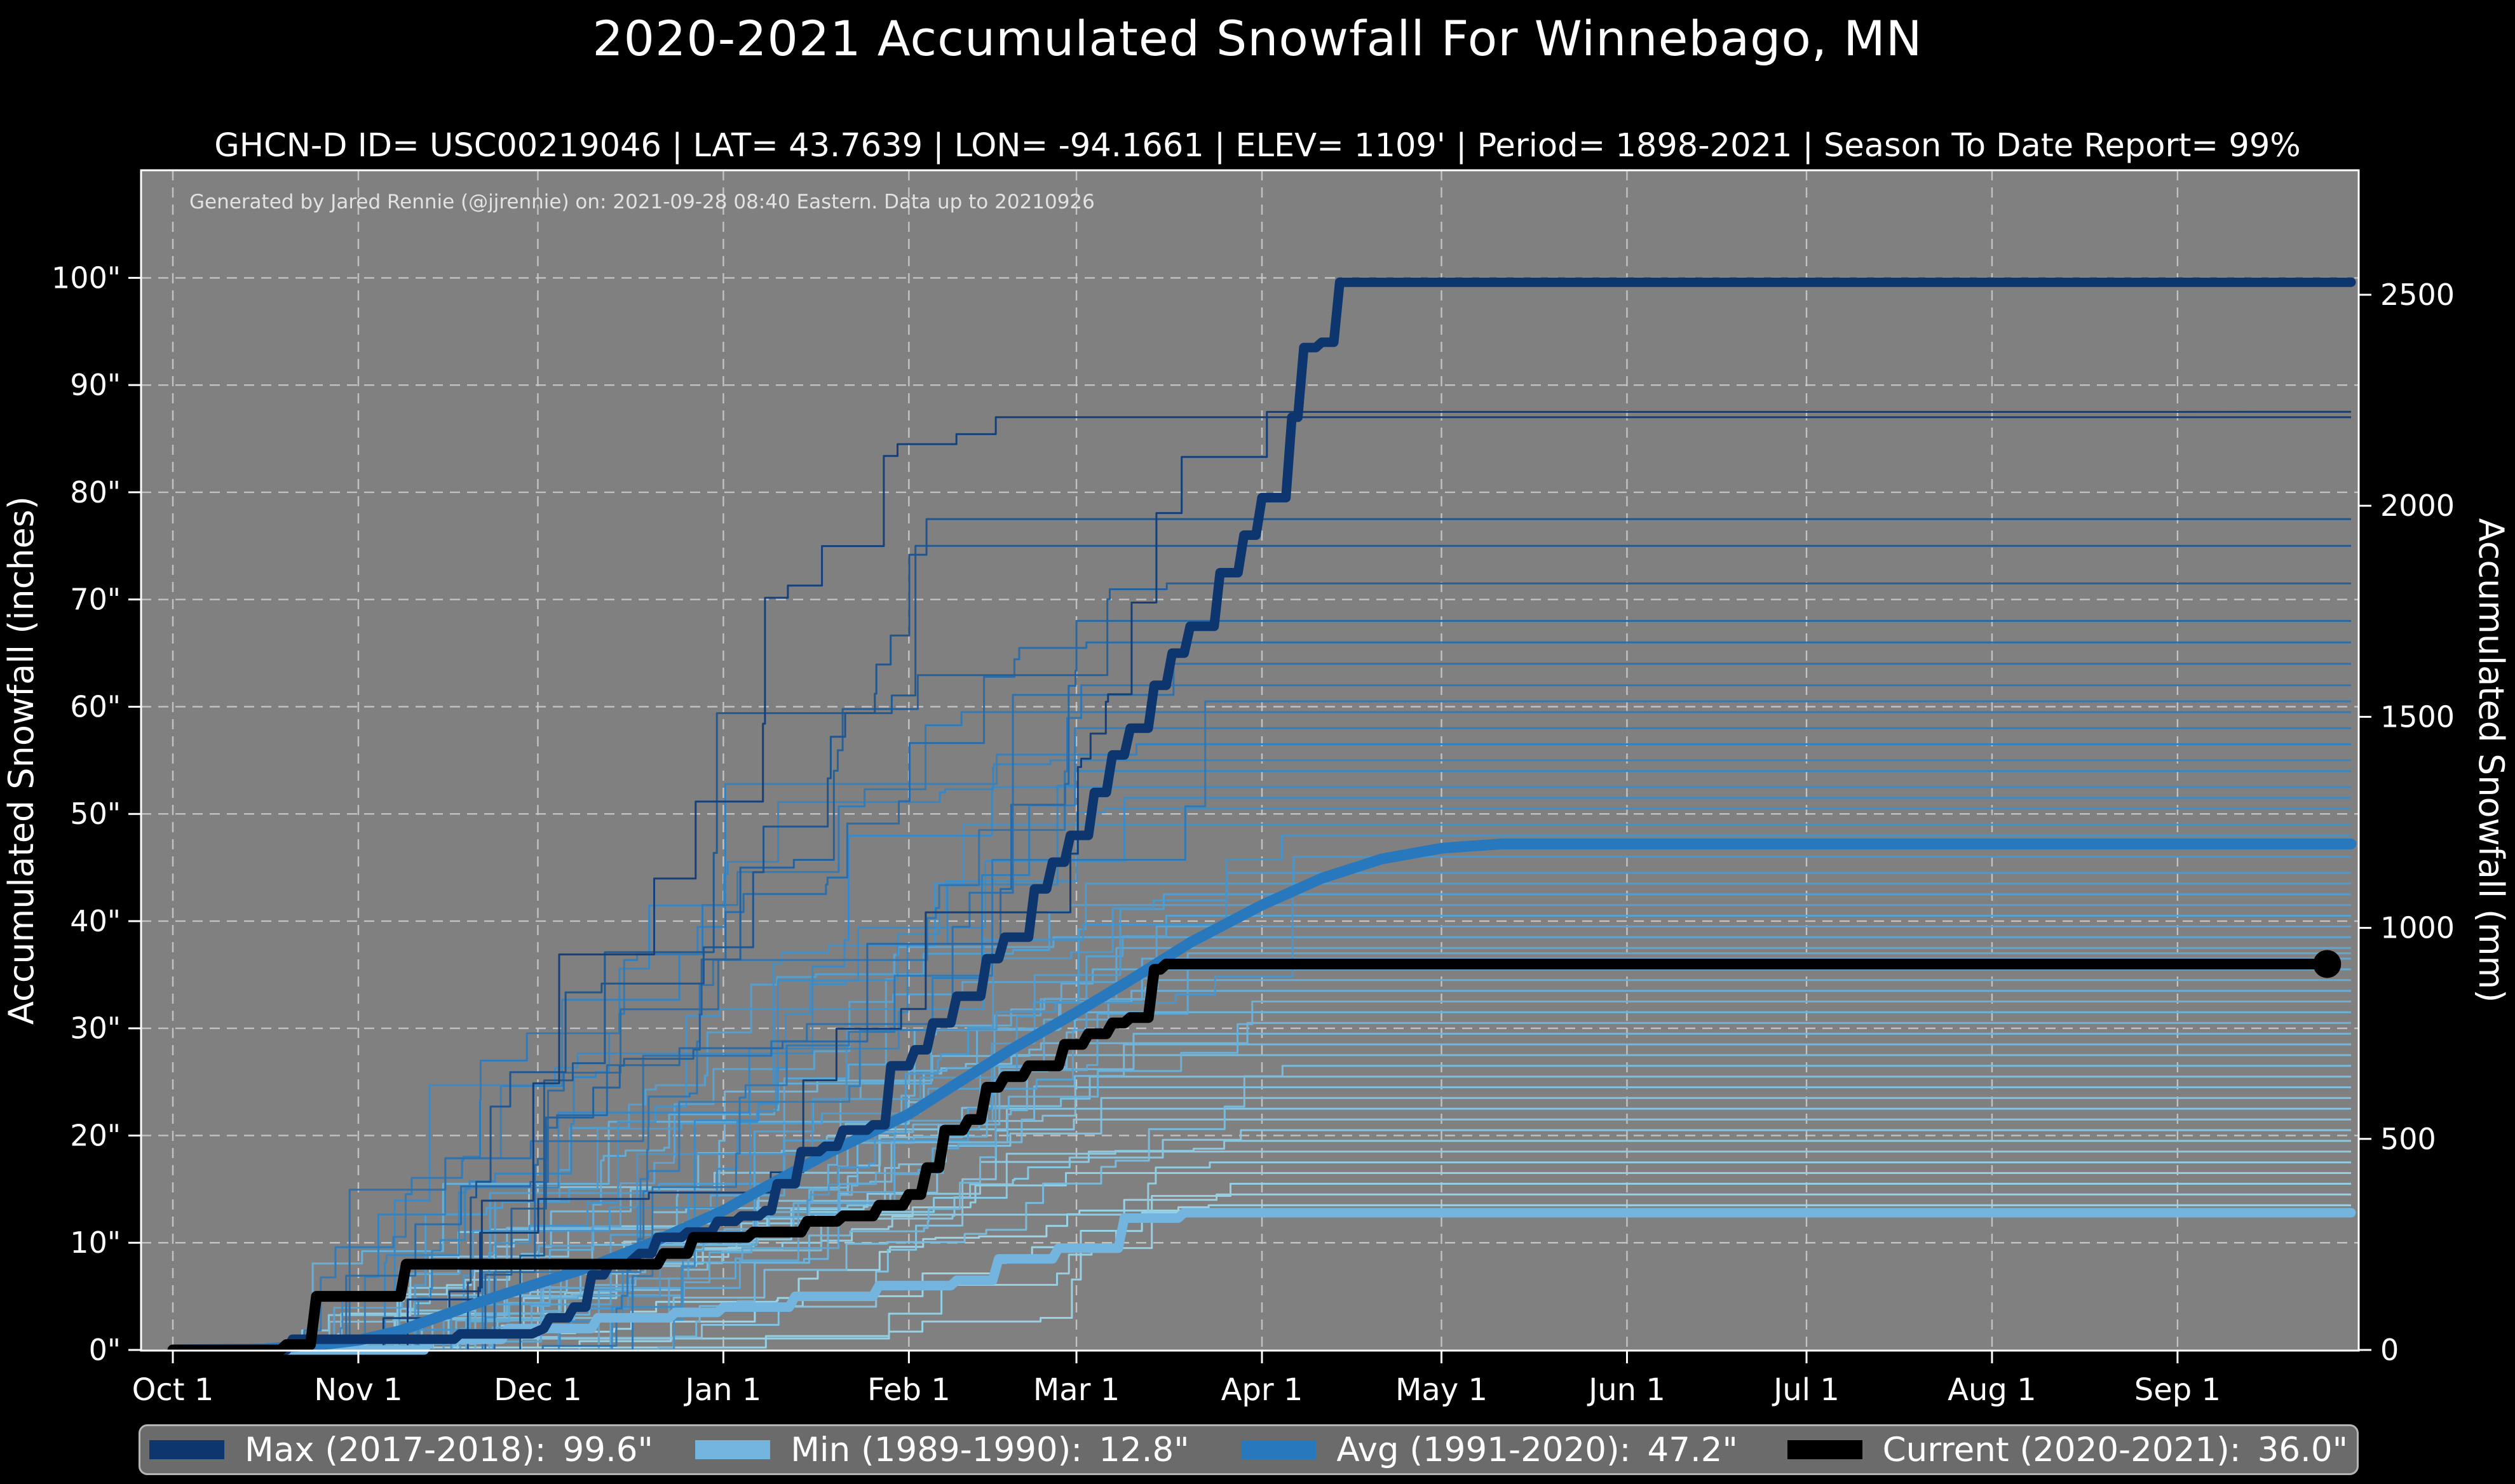 The width and height of the screenshot is (2515, 1484). I want to click on y-left-tick-label: 100", so click(86, 277).